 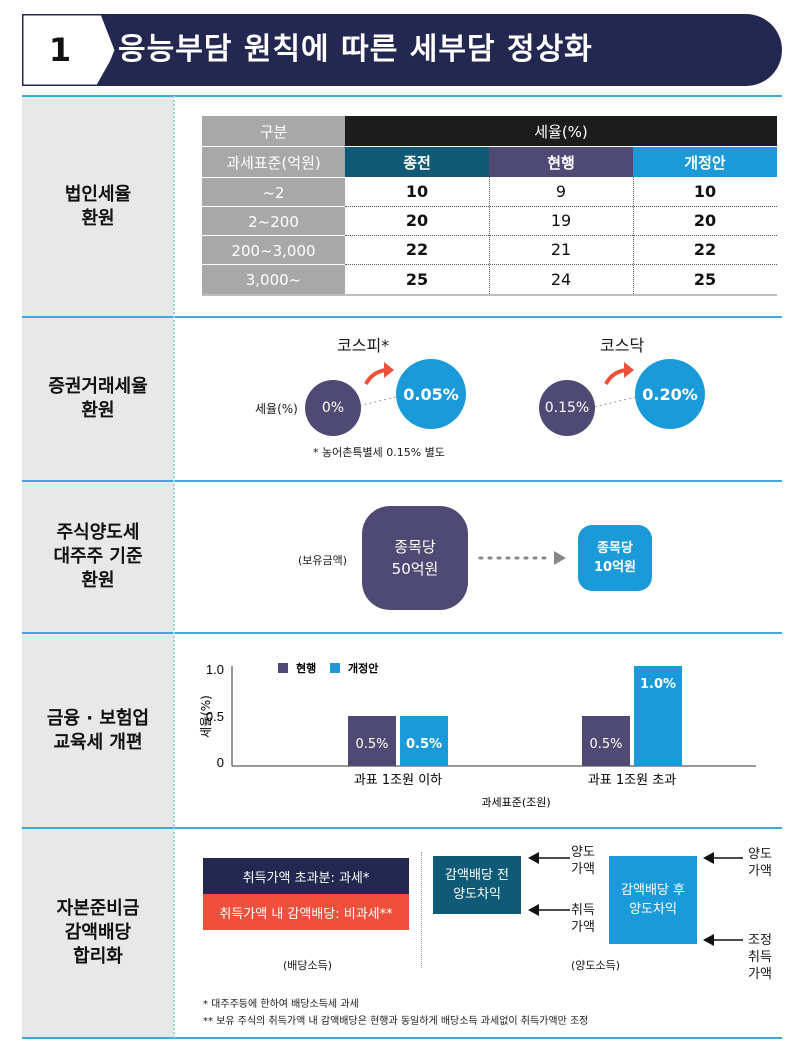 I want to click on table-header-rate: 세율(%), so click(x=561, y=131).